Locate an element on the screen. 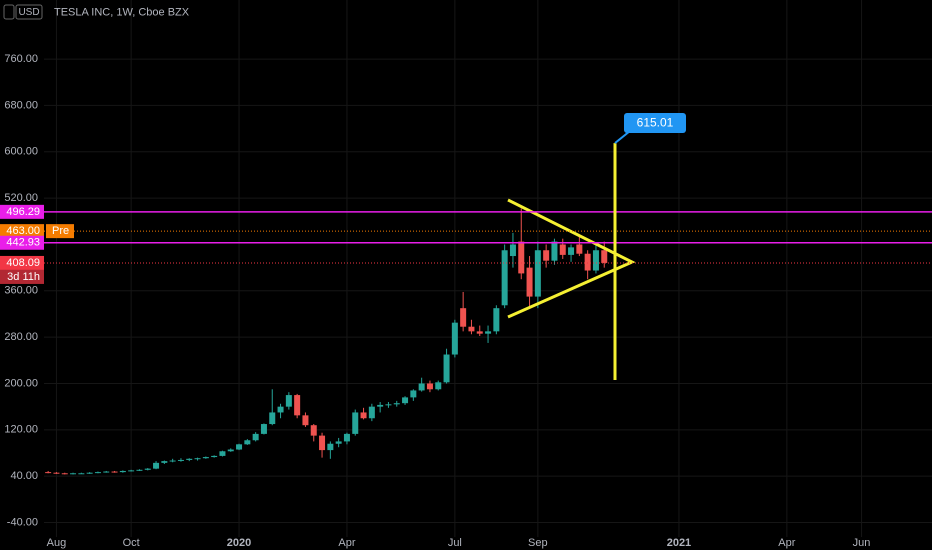  y-tick-label: 760.00 is located at coordinates (21, 59).